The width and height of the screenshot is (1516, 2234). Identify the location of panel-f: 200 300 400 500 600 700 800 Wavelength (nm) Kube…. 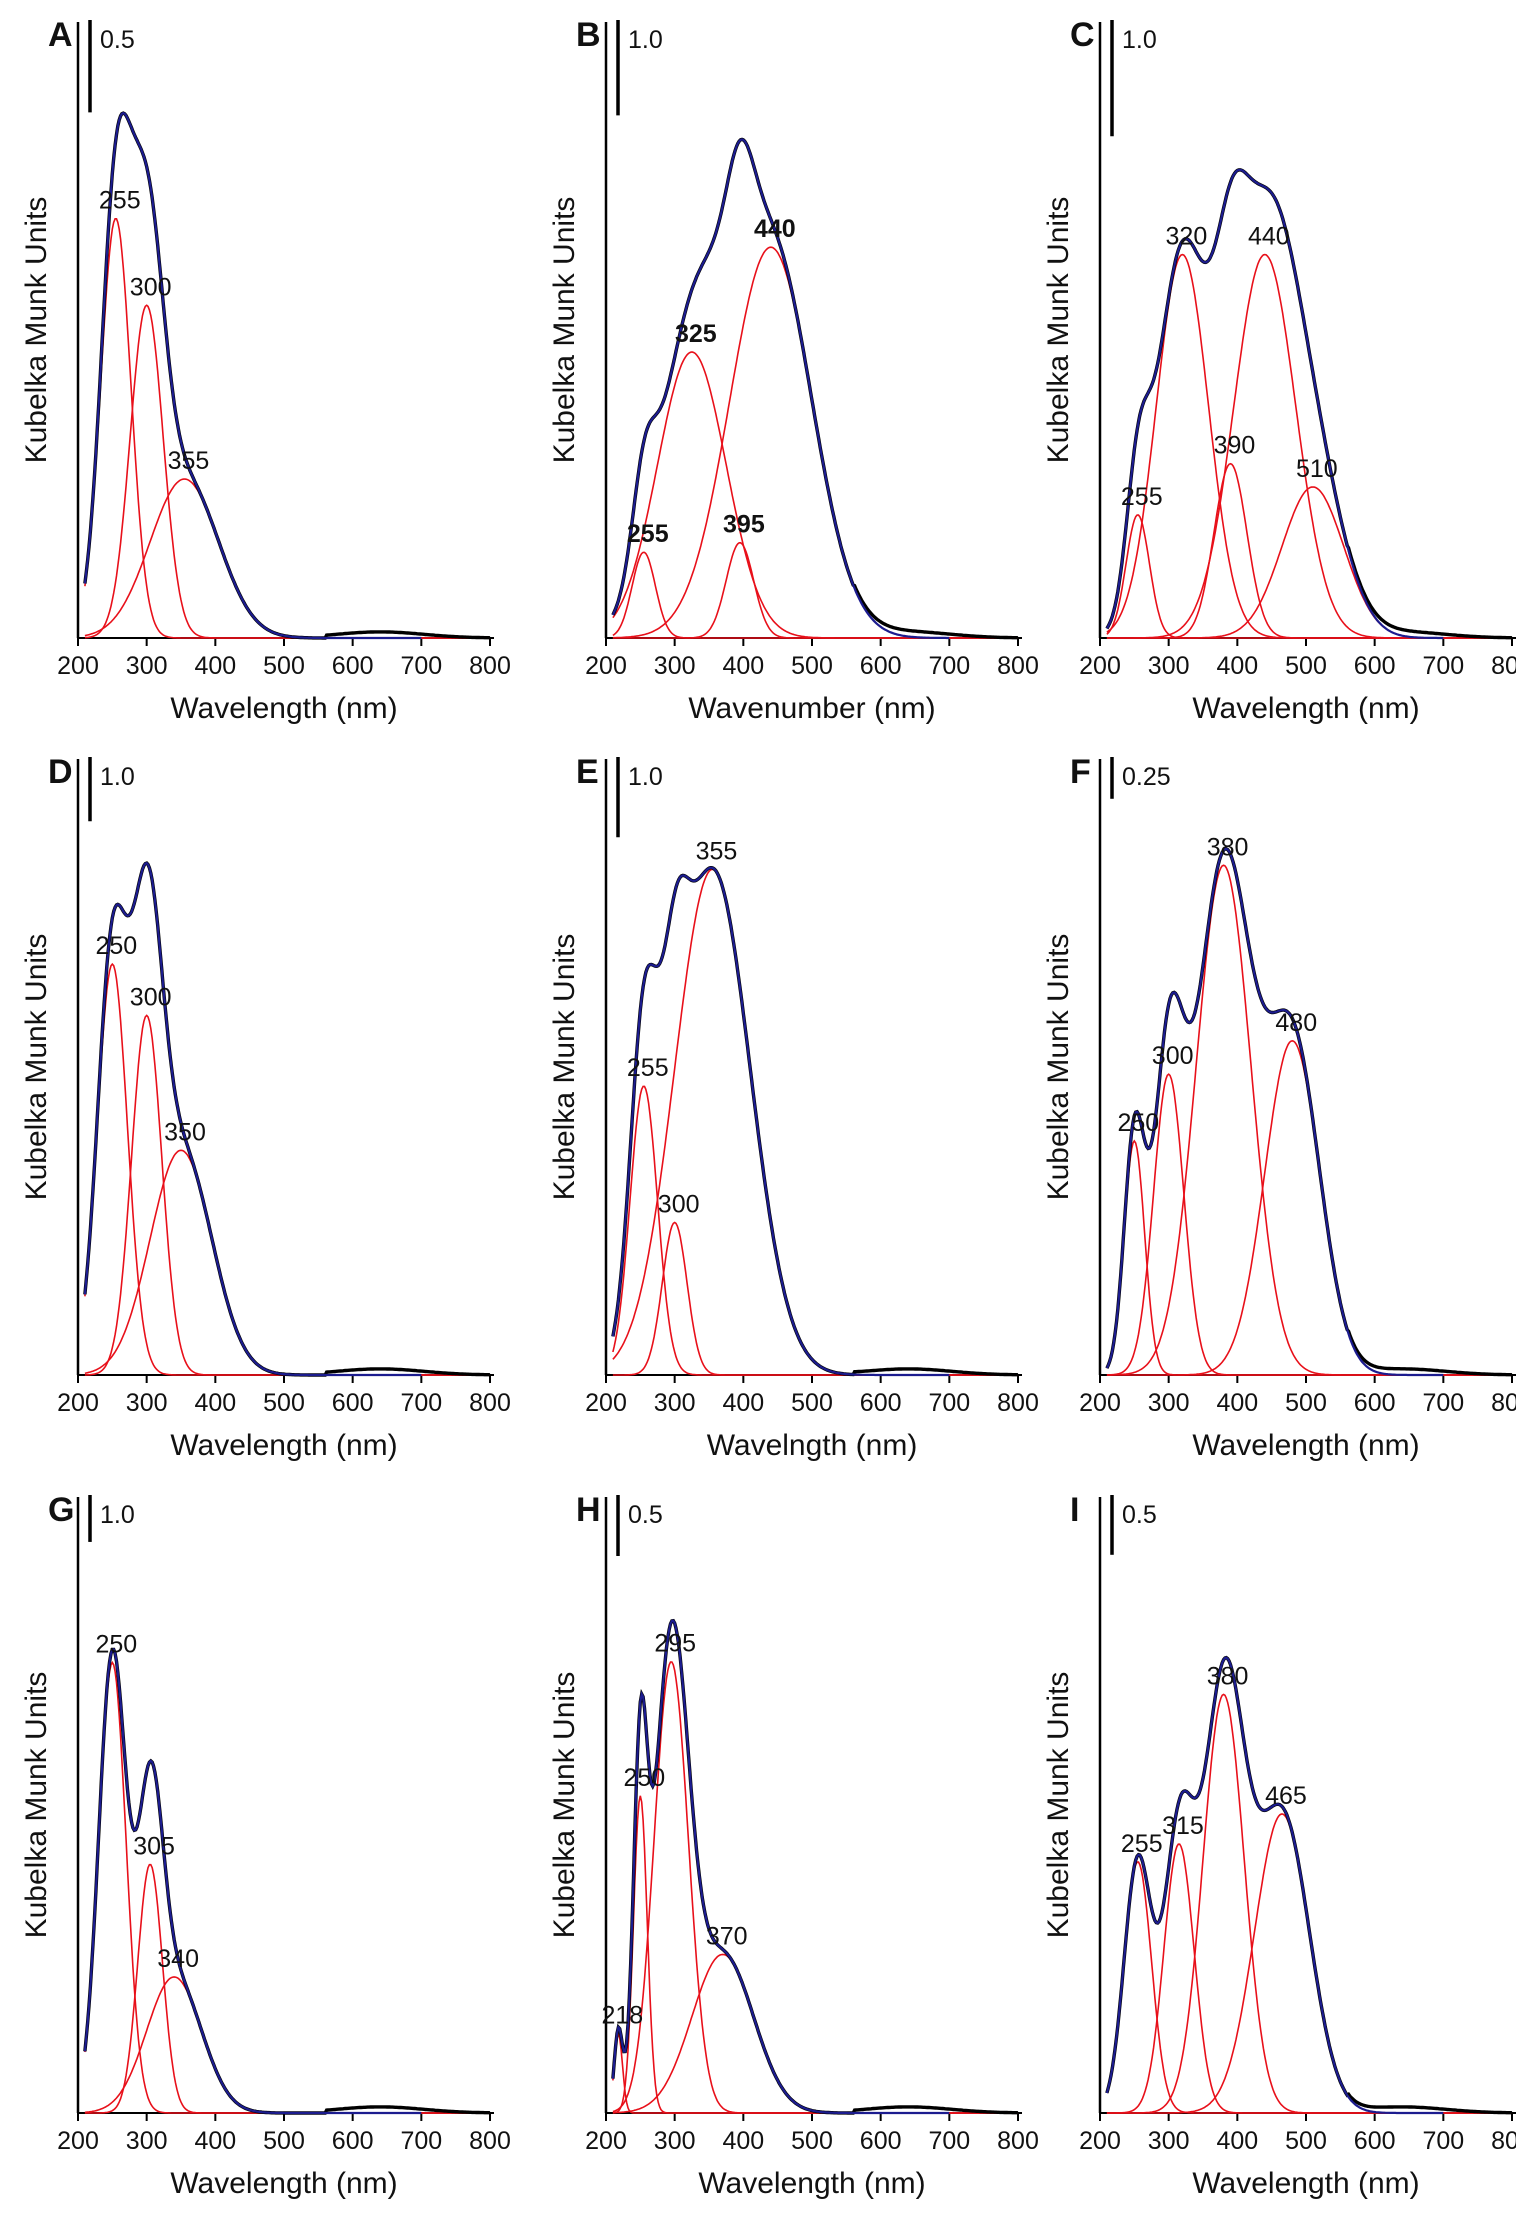
(1279, 1107).